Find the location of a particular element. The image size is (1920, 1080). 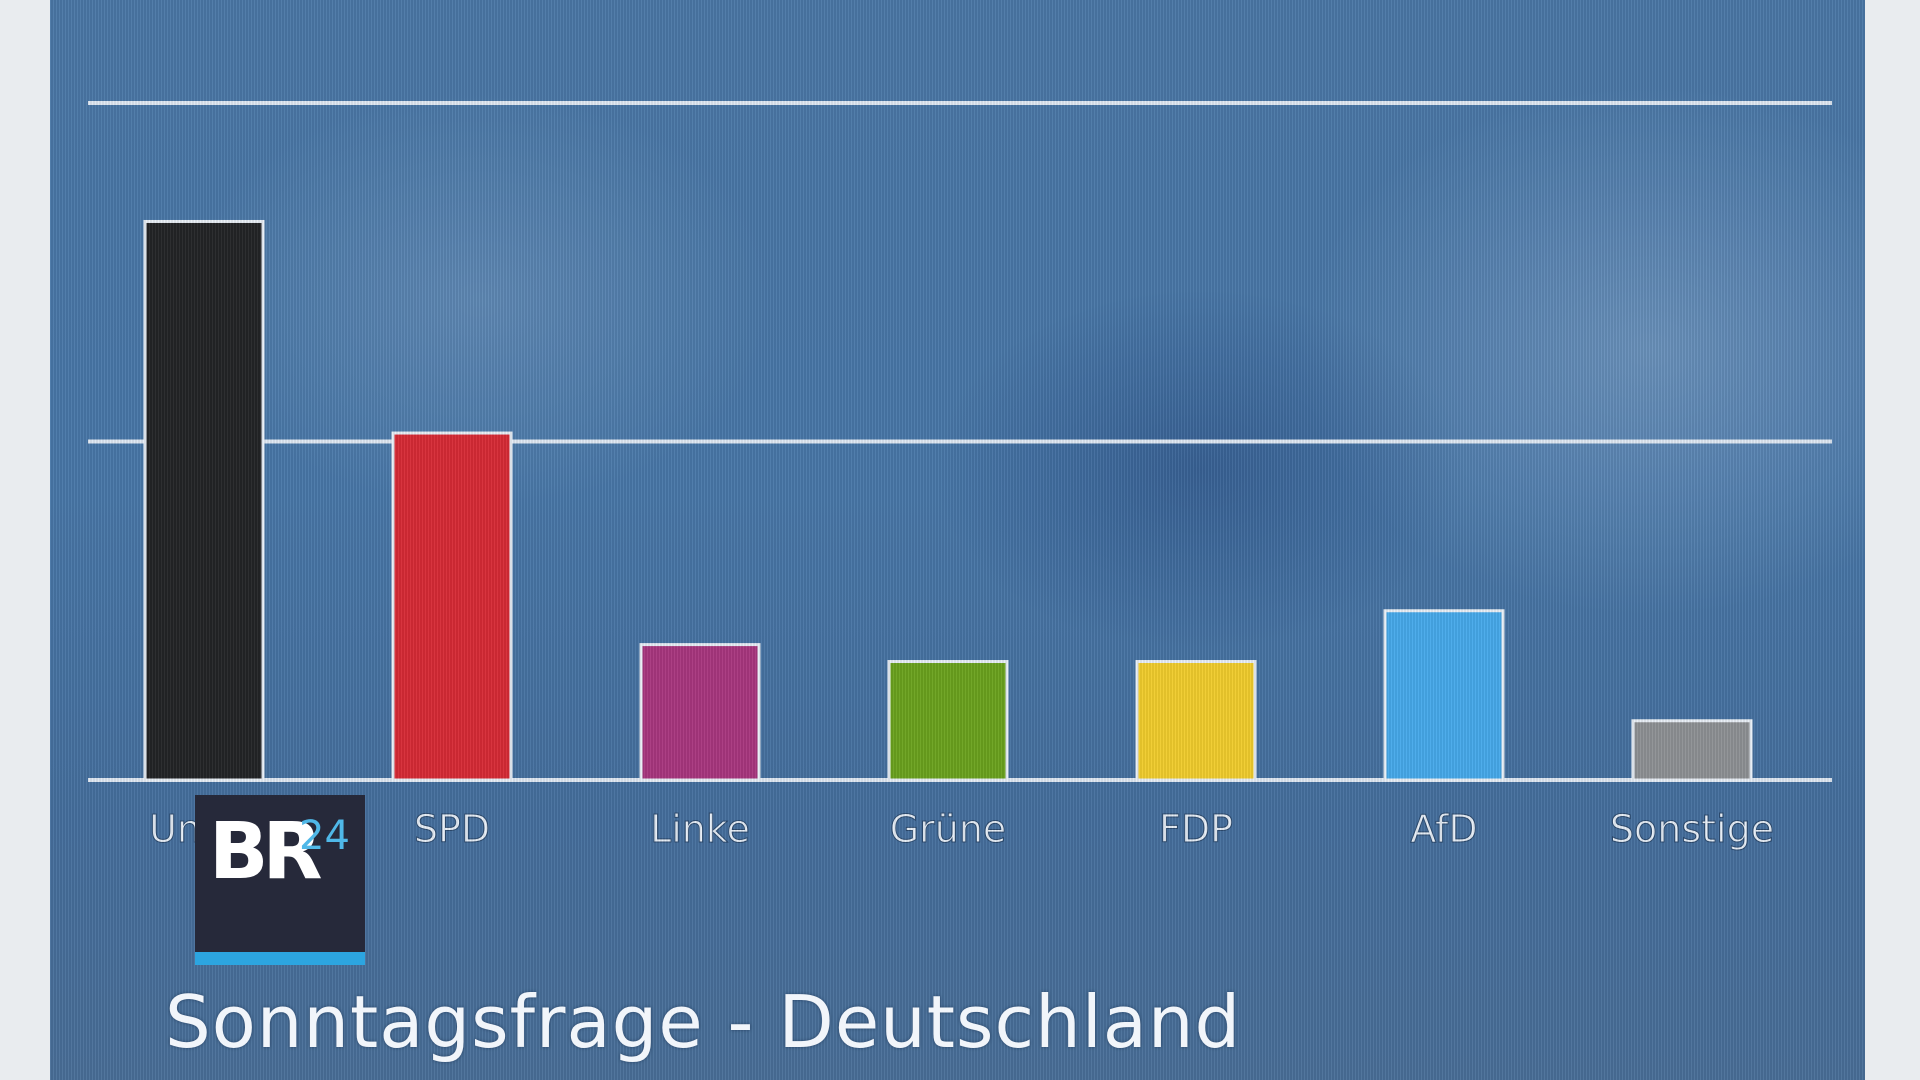

category-label-fdp: FDP is located at coordinates (1196, 829).